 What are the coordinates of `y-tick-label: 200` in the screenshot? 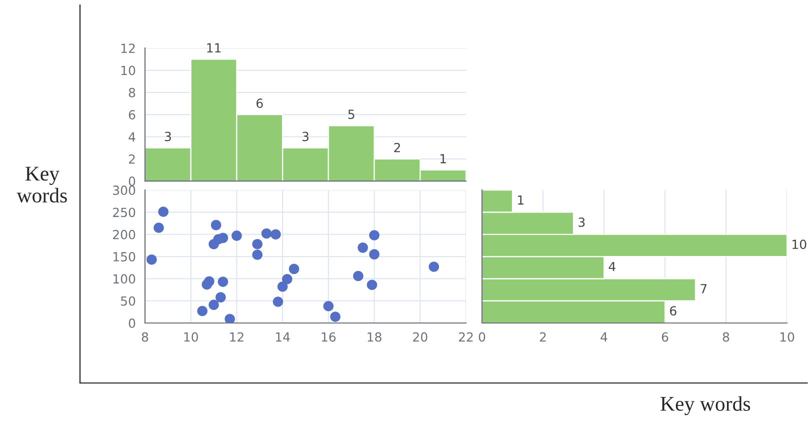 It's located at (124, 235).